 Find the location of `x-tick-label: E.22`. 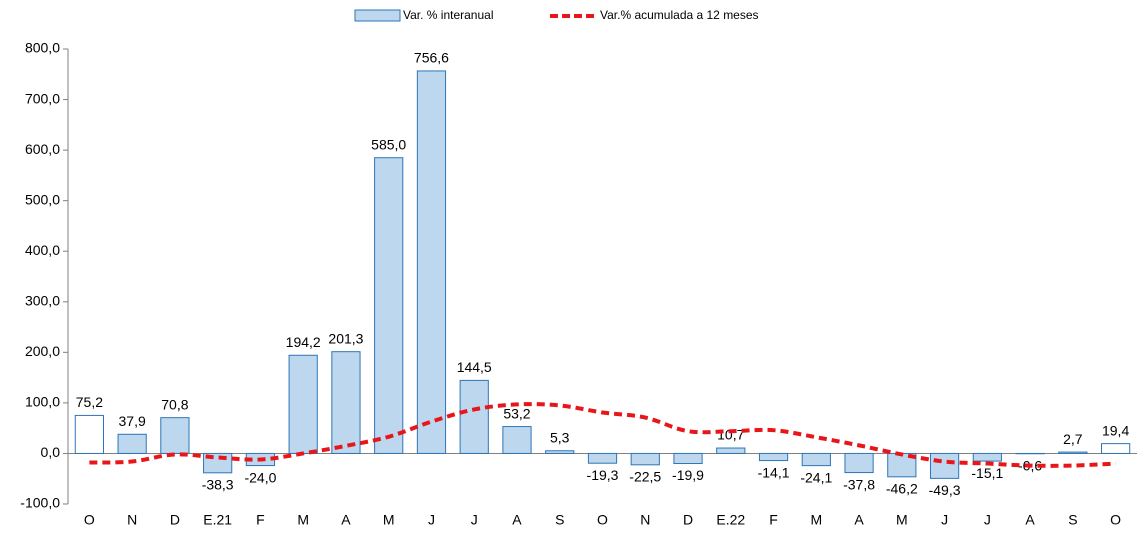

x-tick-label: E.22 is located at coordinates (730, 520).